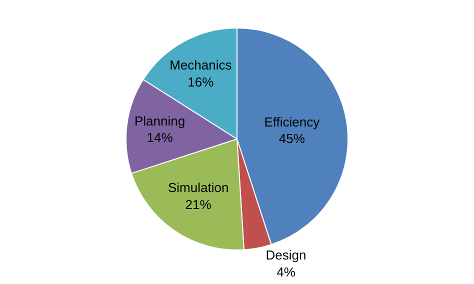 This screenshot has width=474, height=284. Describe the element at coordinates (286, 254) in the screenshot. I see `slice-label: Design` at that location.